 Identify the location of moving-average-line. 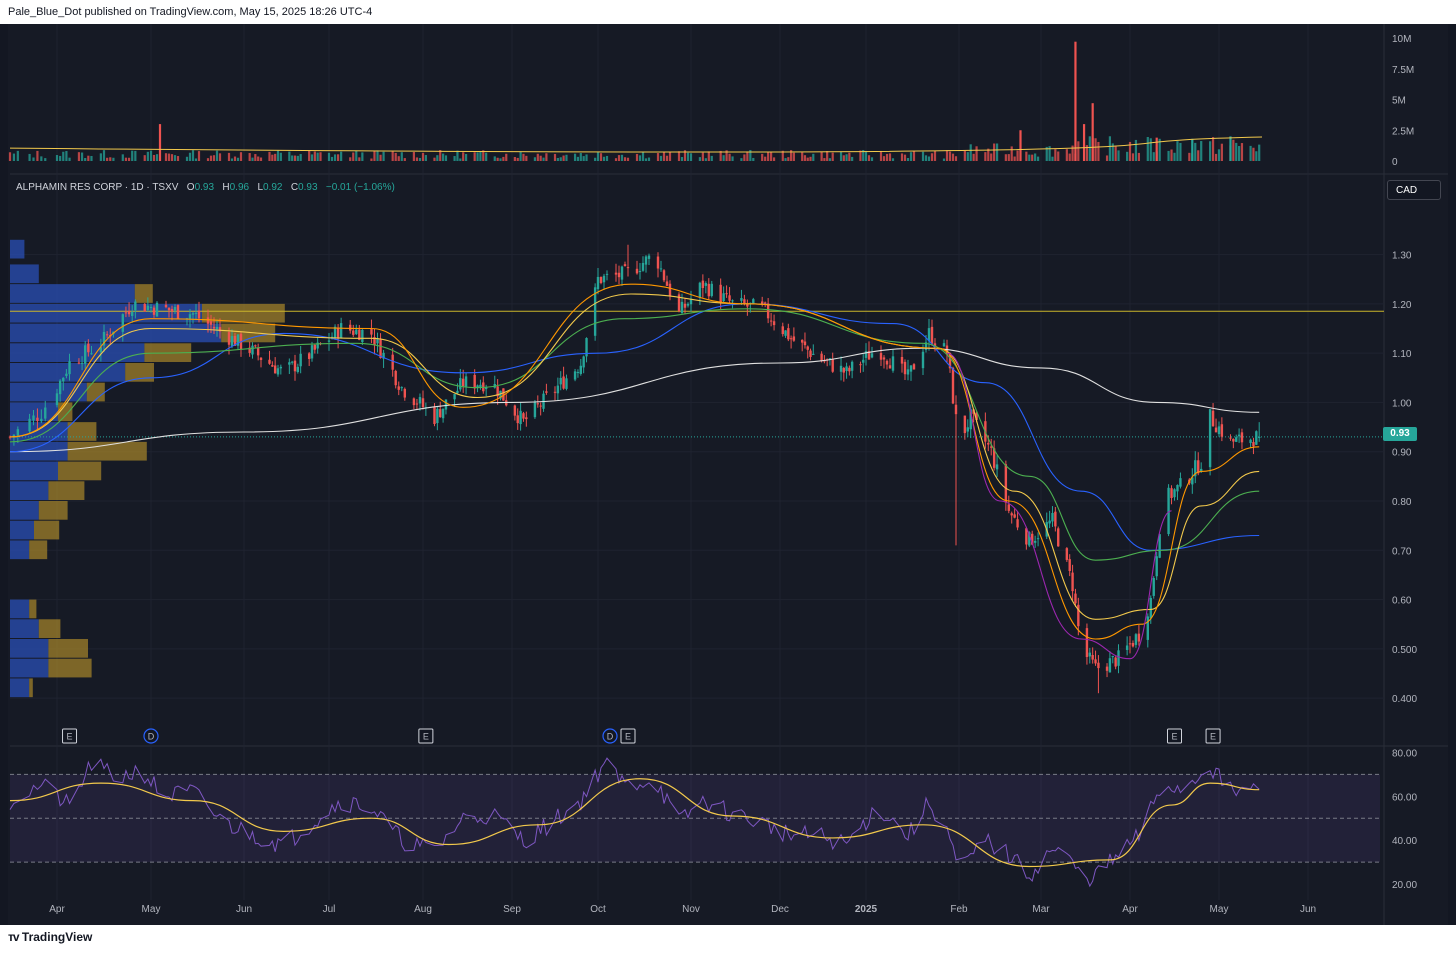
(634, 400).